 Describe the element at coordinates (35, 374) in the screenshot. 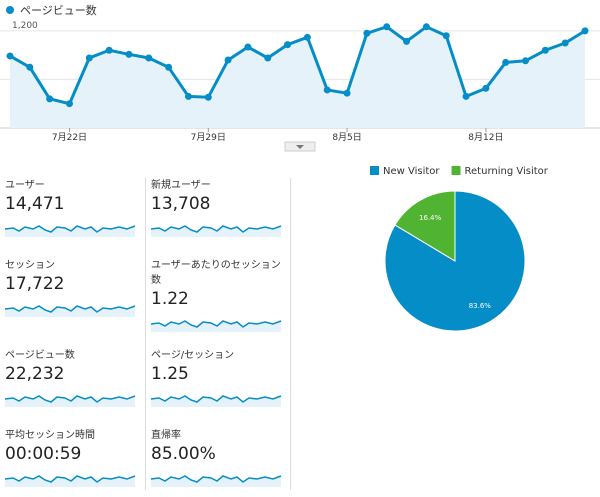

I see `metric-value: 22,232` at that location.